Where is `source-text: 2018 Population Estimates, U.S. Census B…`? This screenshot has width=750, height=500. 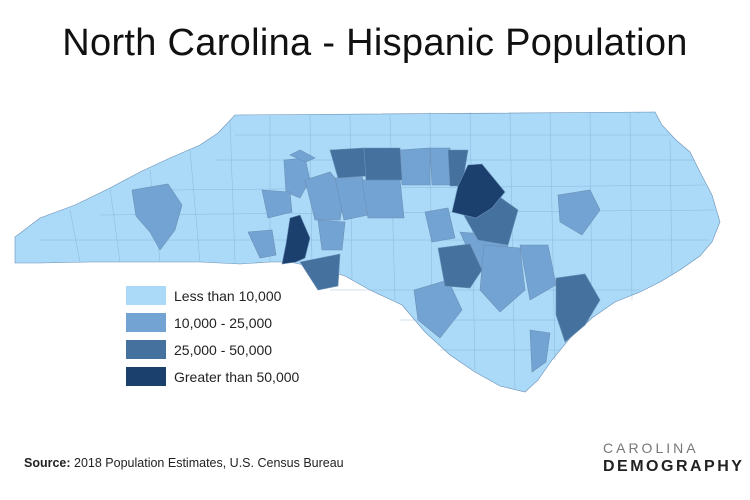 source-text: 2018 Population Estimates, U.S. Census B… is located at coordinates (209, 463).